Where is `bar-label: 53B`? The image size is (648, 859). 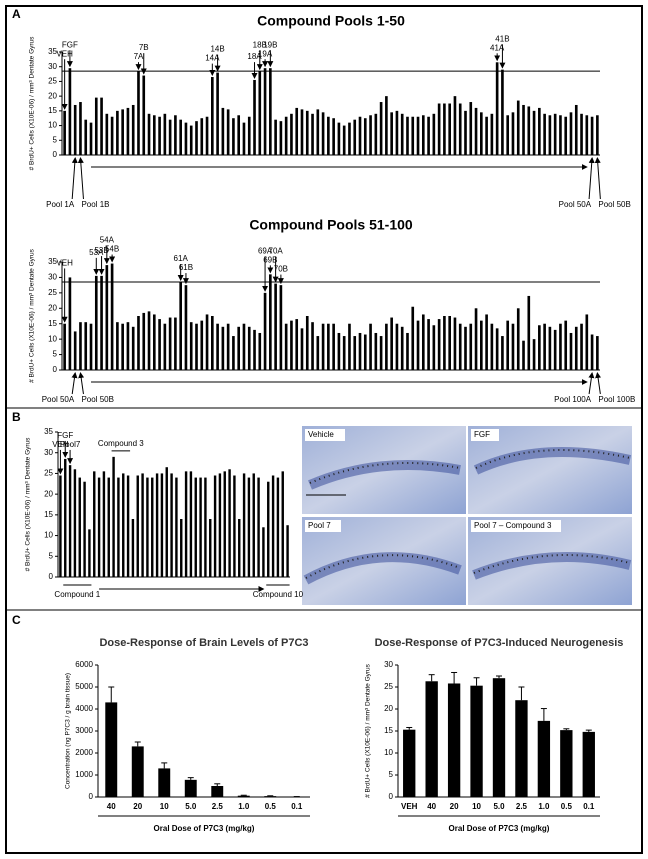
bar-label: 53B is located at coordinates (101, 250).